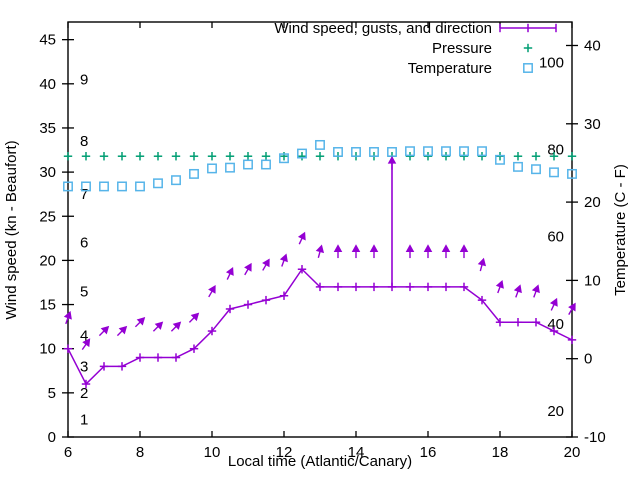 Image resolution: width=640 pixels, height=480 pixels. What do you see at coordinates (572, 452) in the screenshot?
I see `x-tick-label: 20` at bounding box center [572, 452].